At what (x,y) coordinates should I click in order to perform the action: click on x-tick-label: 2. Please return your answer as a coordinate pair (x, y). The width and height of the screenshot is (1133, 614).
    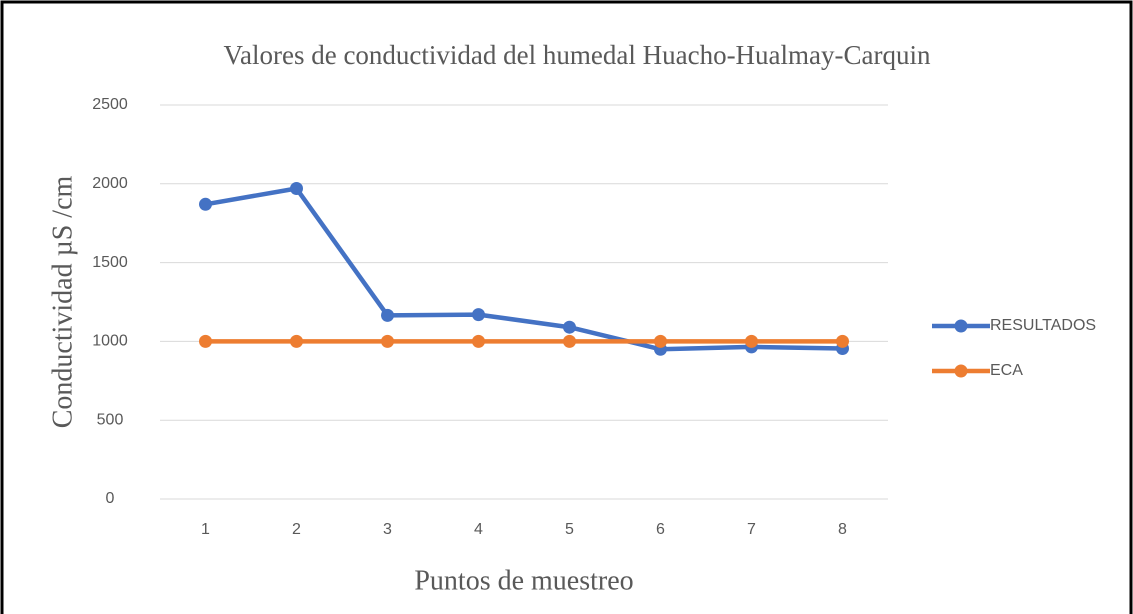
    Looking at the image, I should click on (296, 529).